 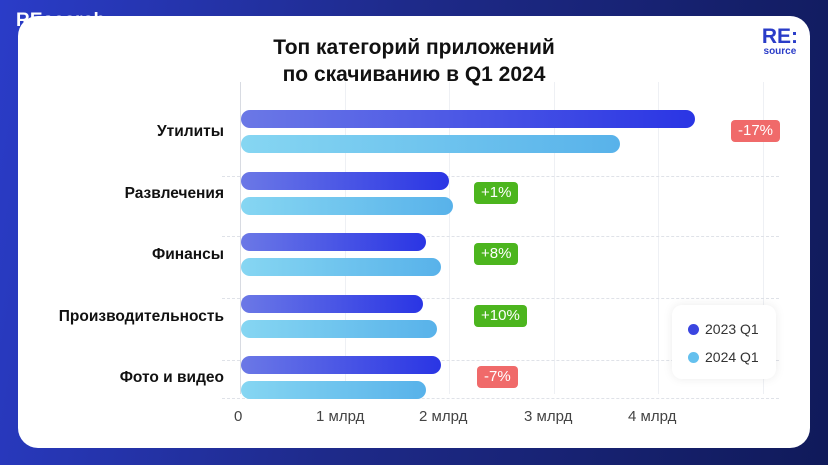 I want to click on category-label: Финансы, so click(x=188, y=254).